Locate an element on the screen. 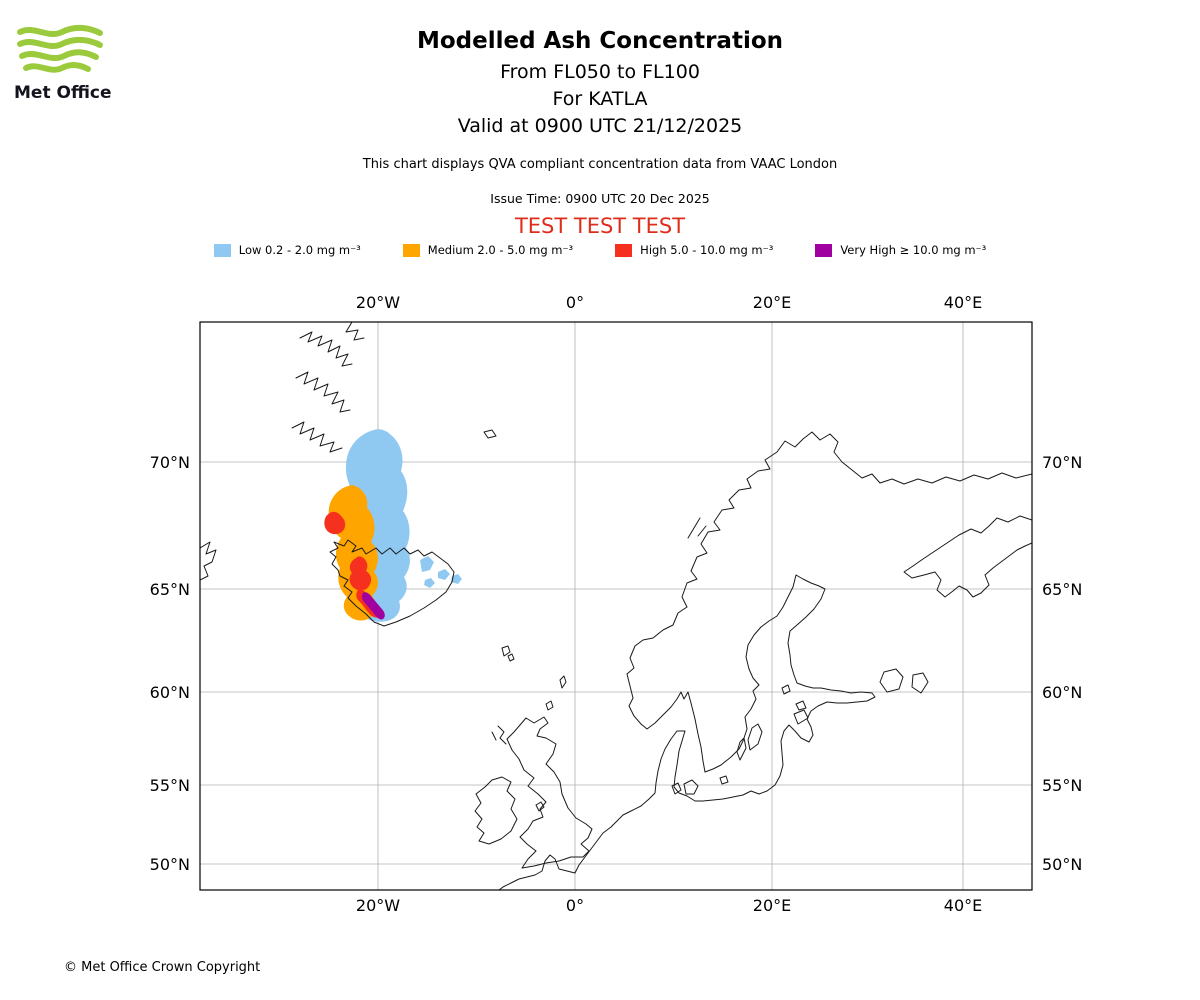  coastline-jan-mayen is located at coordinates (490, 434).